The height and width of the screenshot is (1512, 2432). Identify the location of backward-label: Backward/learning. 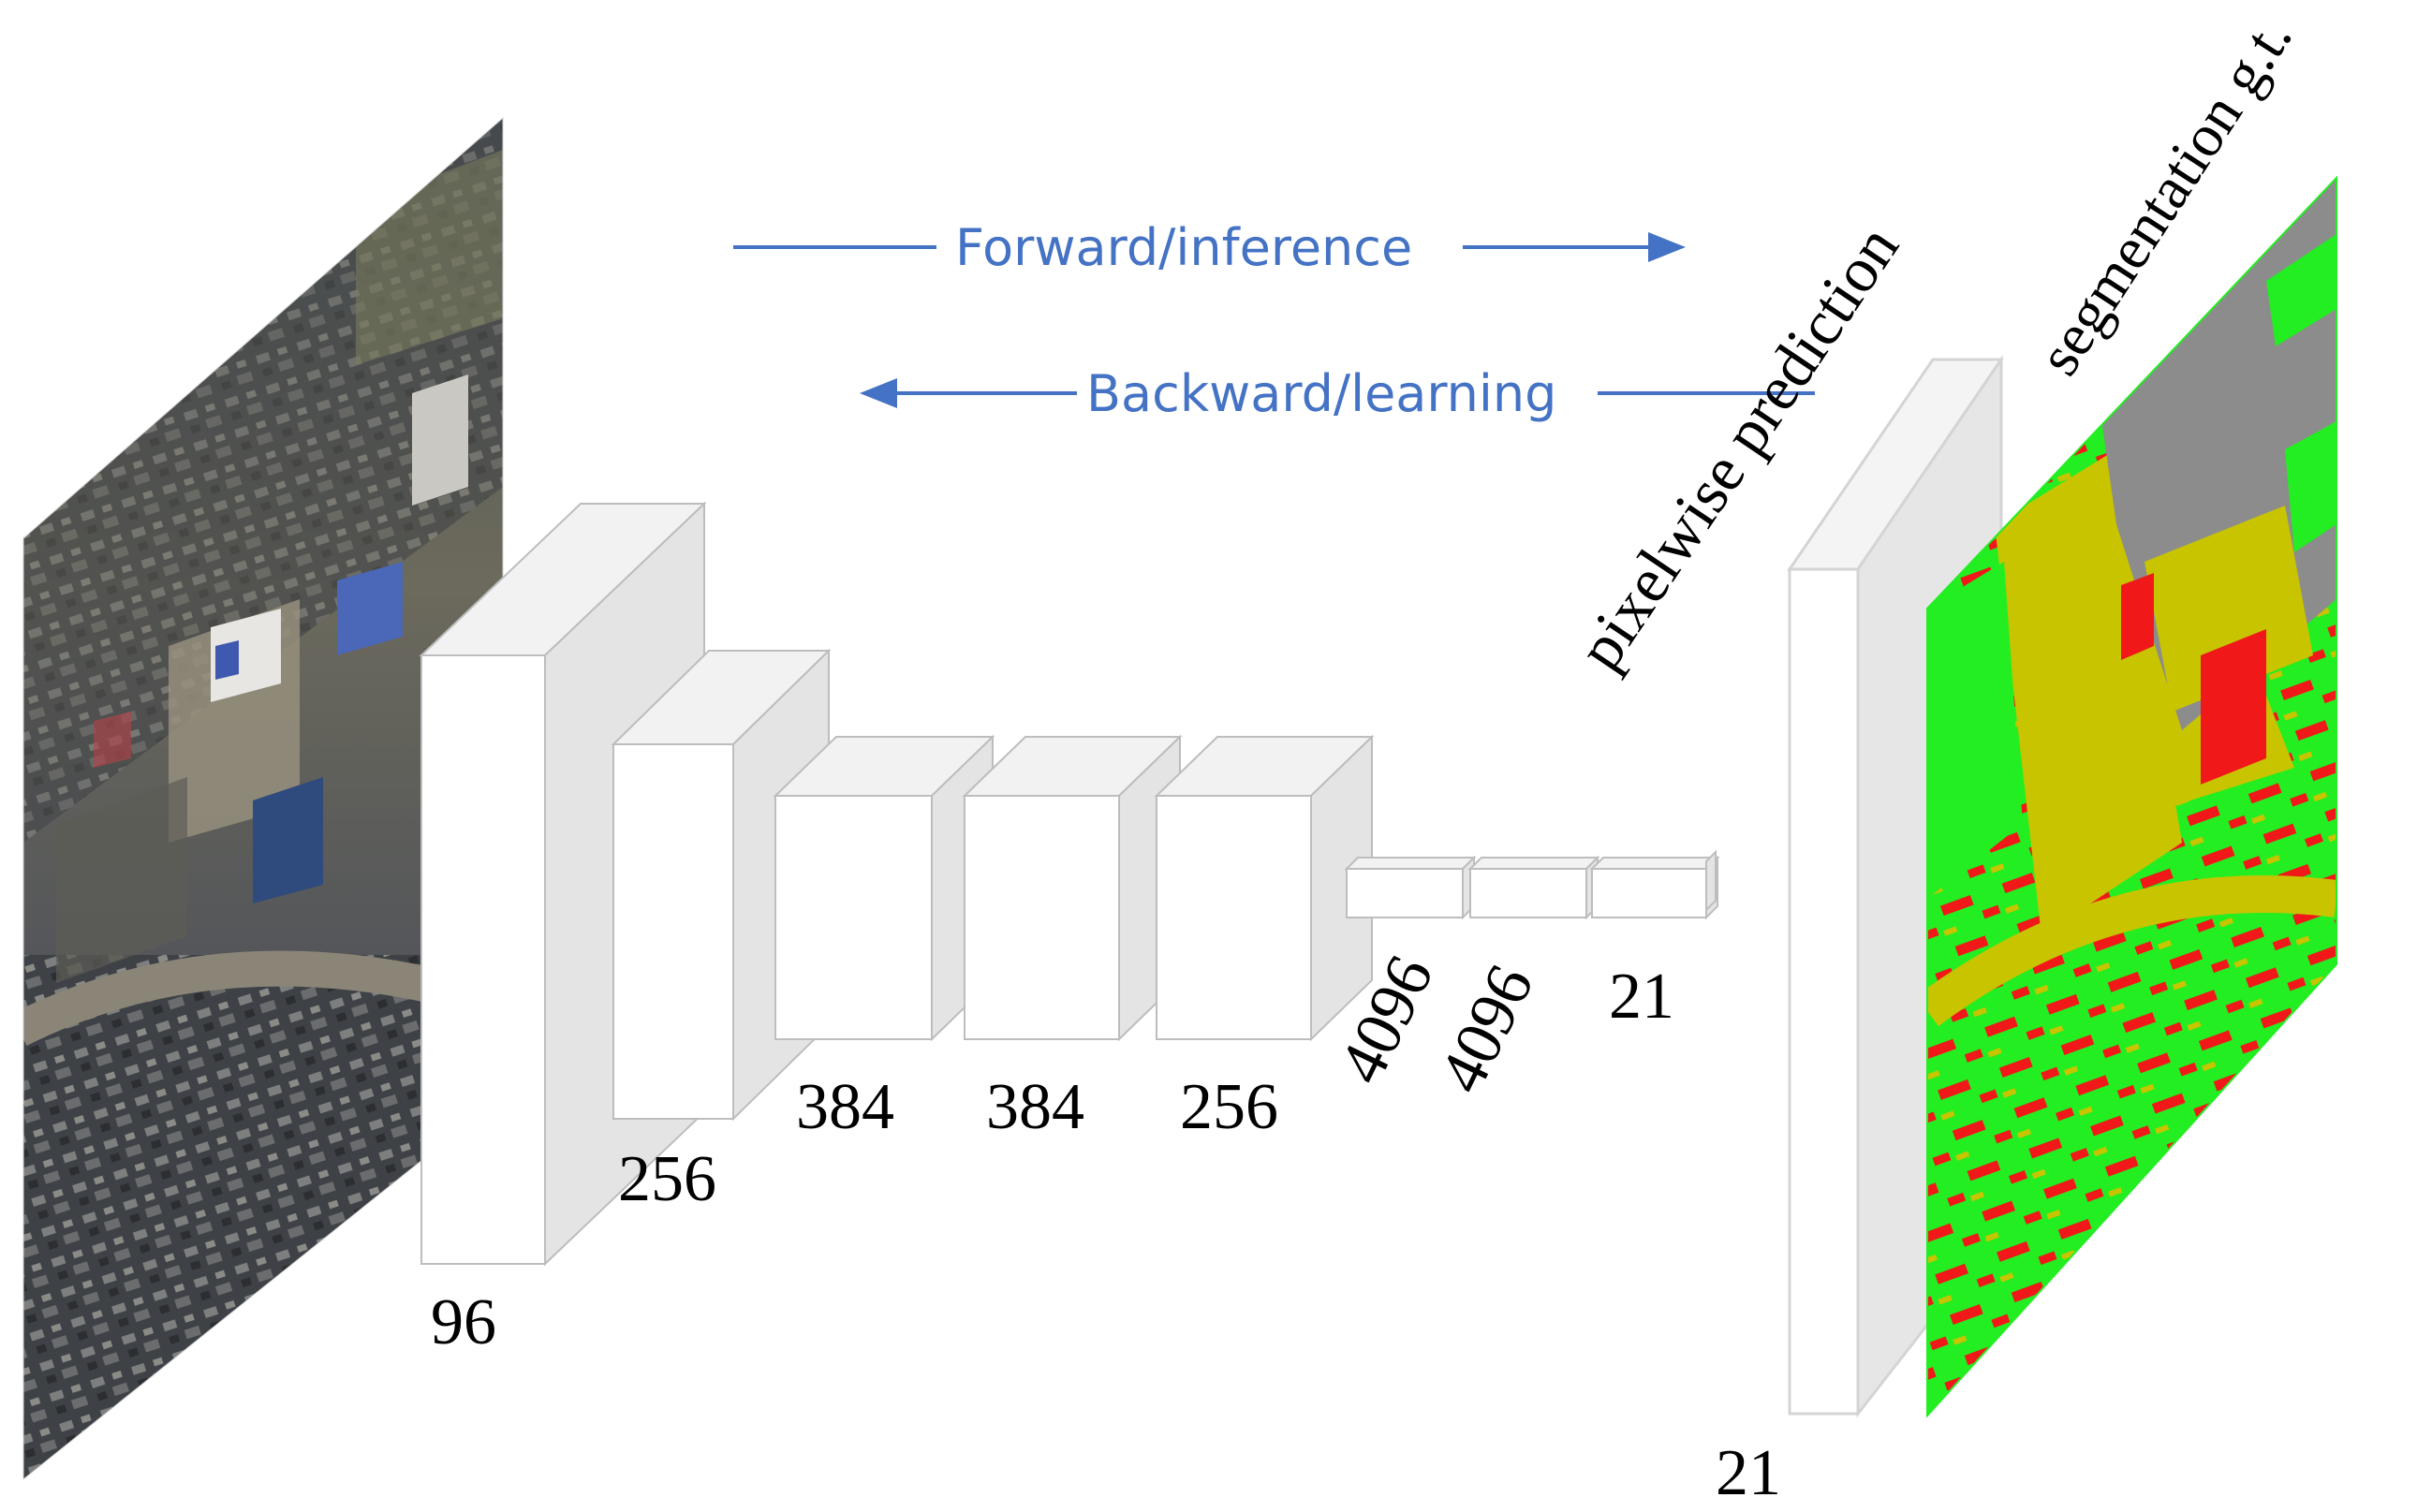
(1321, 393).